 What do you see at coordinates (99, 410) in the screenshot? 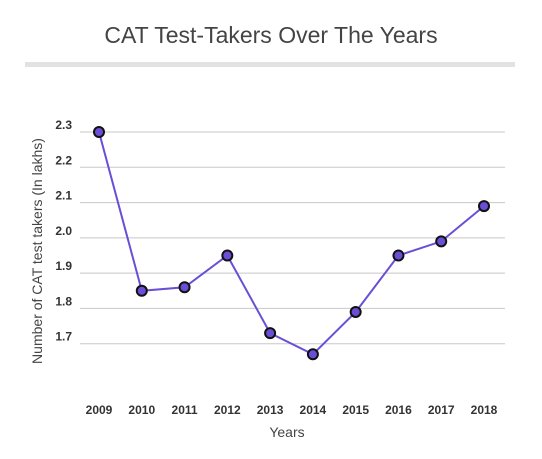
I see `x-tick-label: 2009` at bounding box center [99, 410].